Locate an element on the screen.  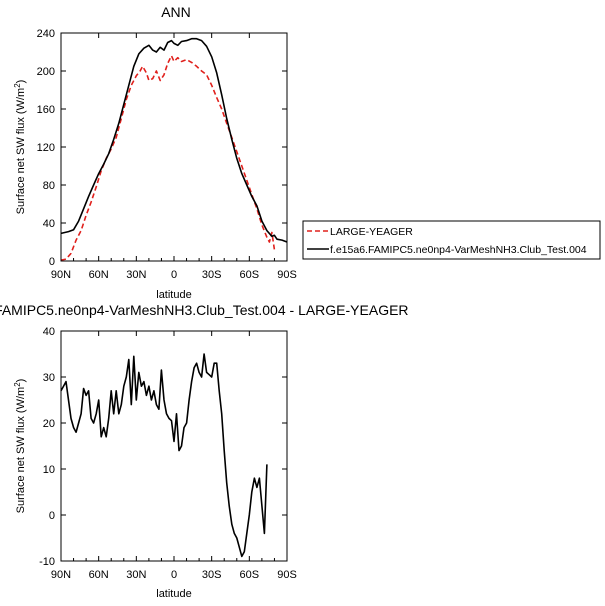
top-chart-y-axis-label-text: Surface net SW flux is located at coordinates (21, 166).